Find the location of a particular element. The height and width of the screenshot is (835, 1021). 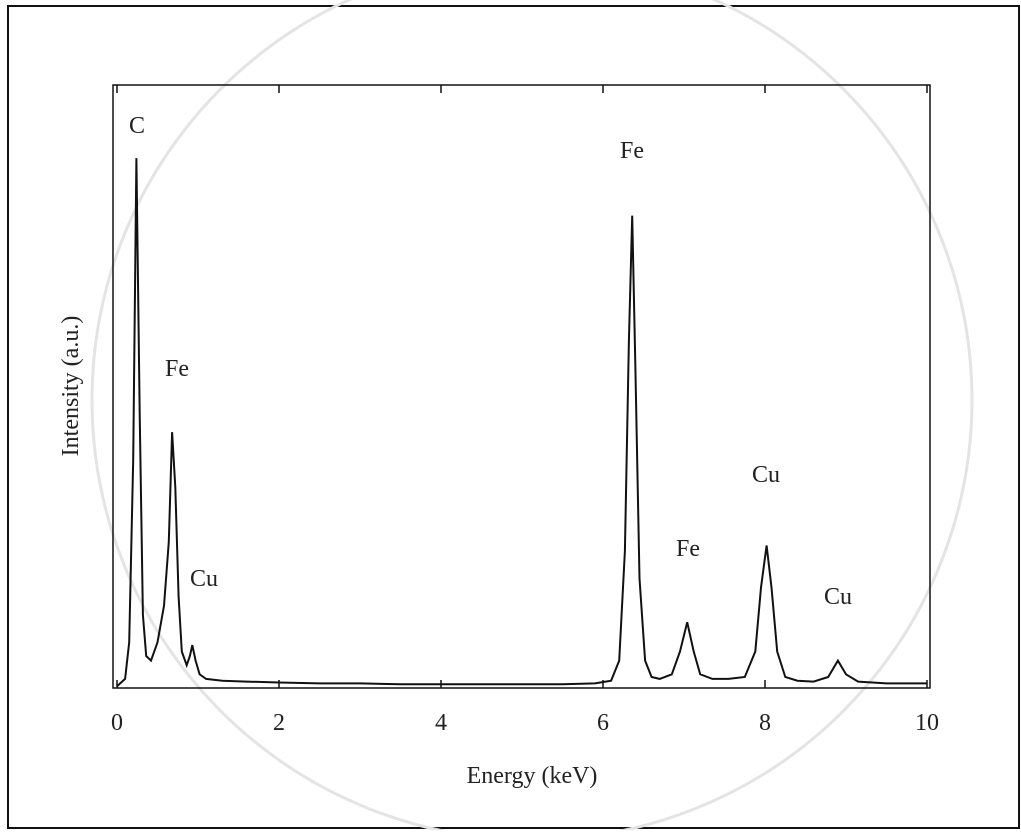

x-axis-label: Energy (keV) is located at coordinates (532, 776).